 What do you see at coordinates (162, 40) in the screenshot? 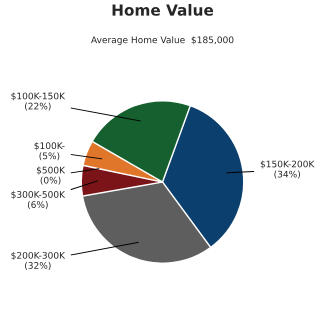
I see `chart-subtitle: Average Home Value $185,000` at bounding box center [162, 40].